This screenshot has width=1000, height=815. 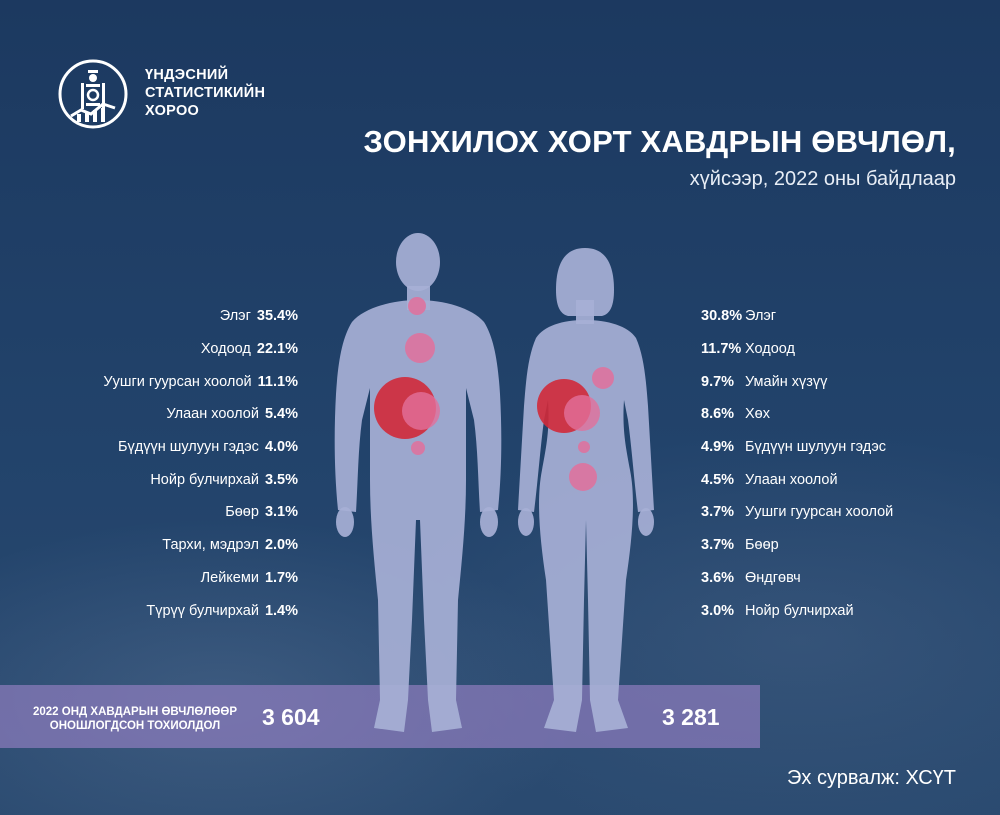 What do you see at coordinates (281, 610) in the screenshot?
I see `site-percent: 1.4%` at bounding box center [281, 610].